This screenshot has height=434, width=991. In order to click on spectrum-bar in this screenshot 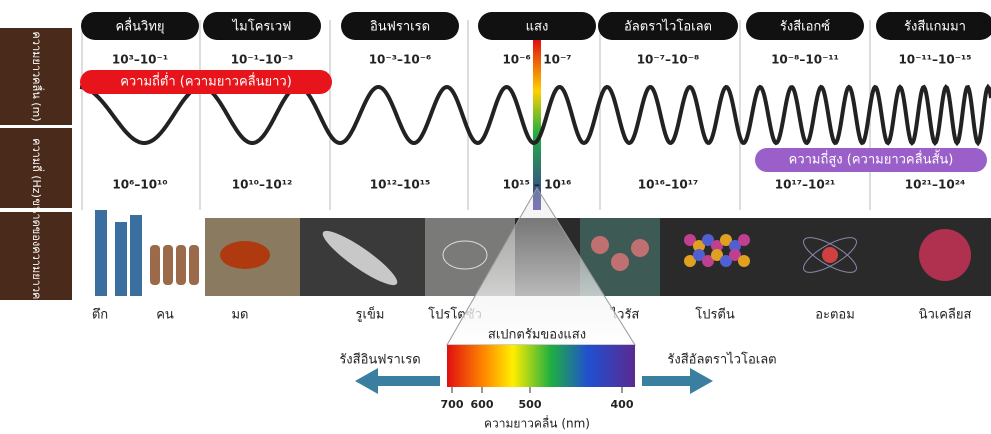, I will do `click(541, 366)`.